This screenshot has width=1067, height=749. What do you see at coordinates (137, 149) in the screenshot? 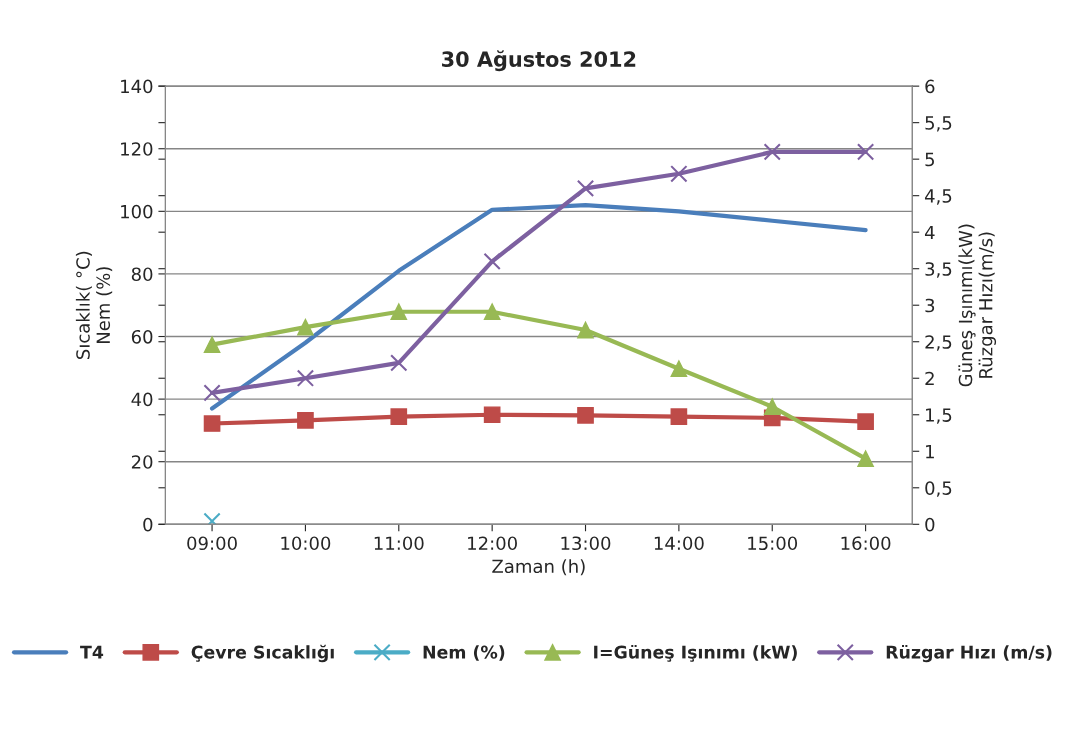
I see `y-tick-label: 120` at bounding box center [137, 149].